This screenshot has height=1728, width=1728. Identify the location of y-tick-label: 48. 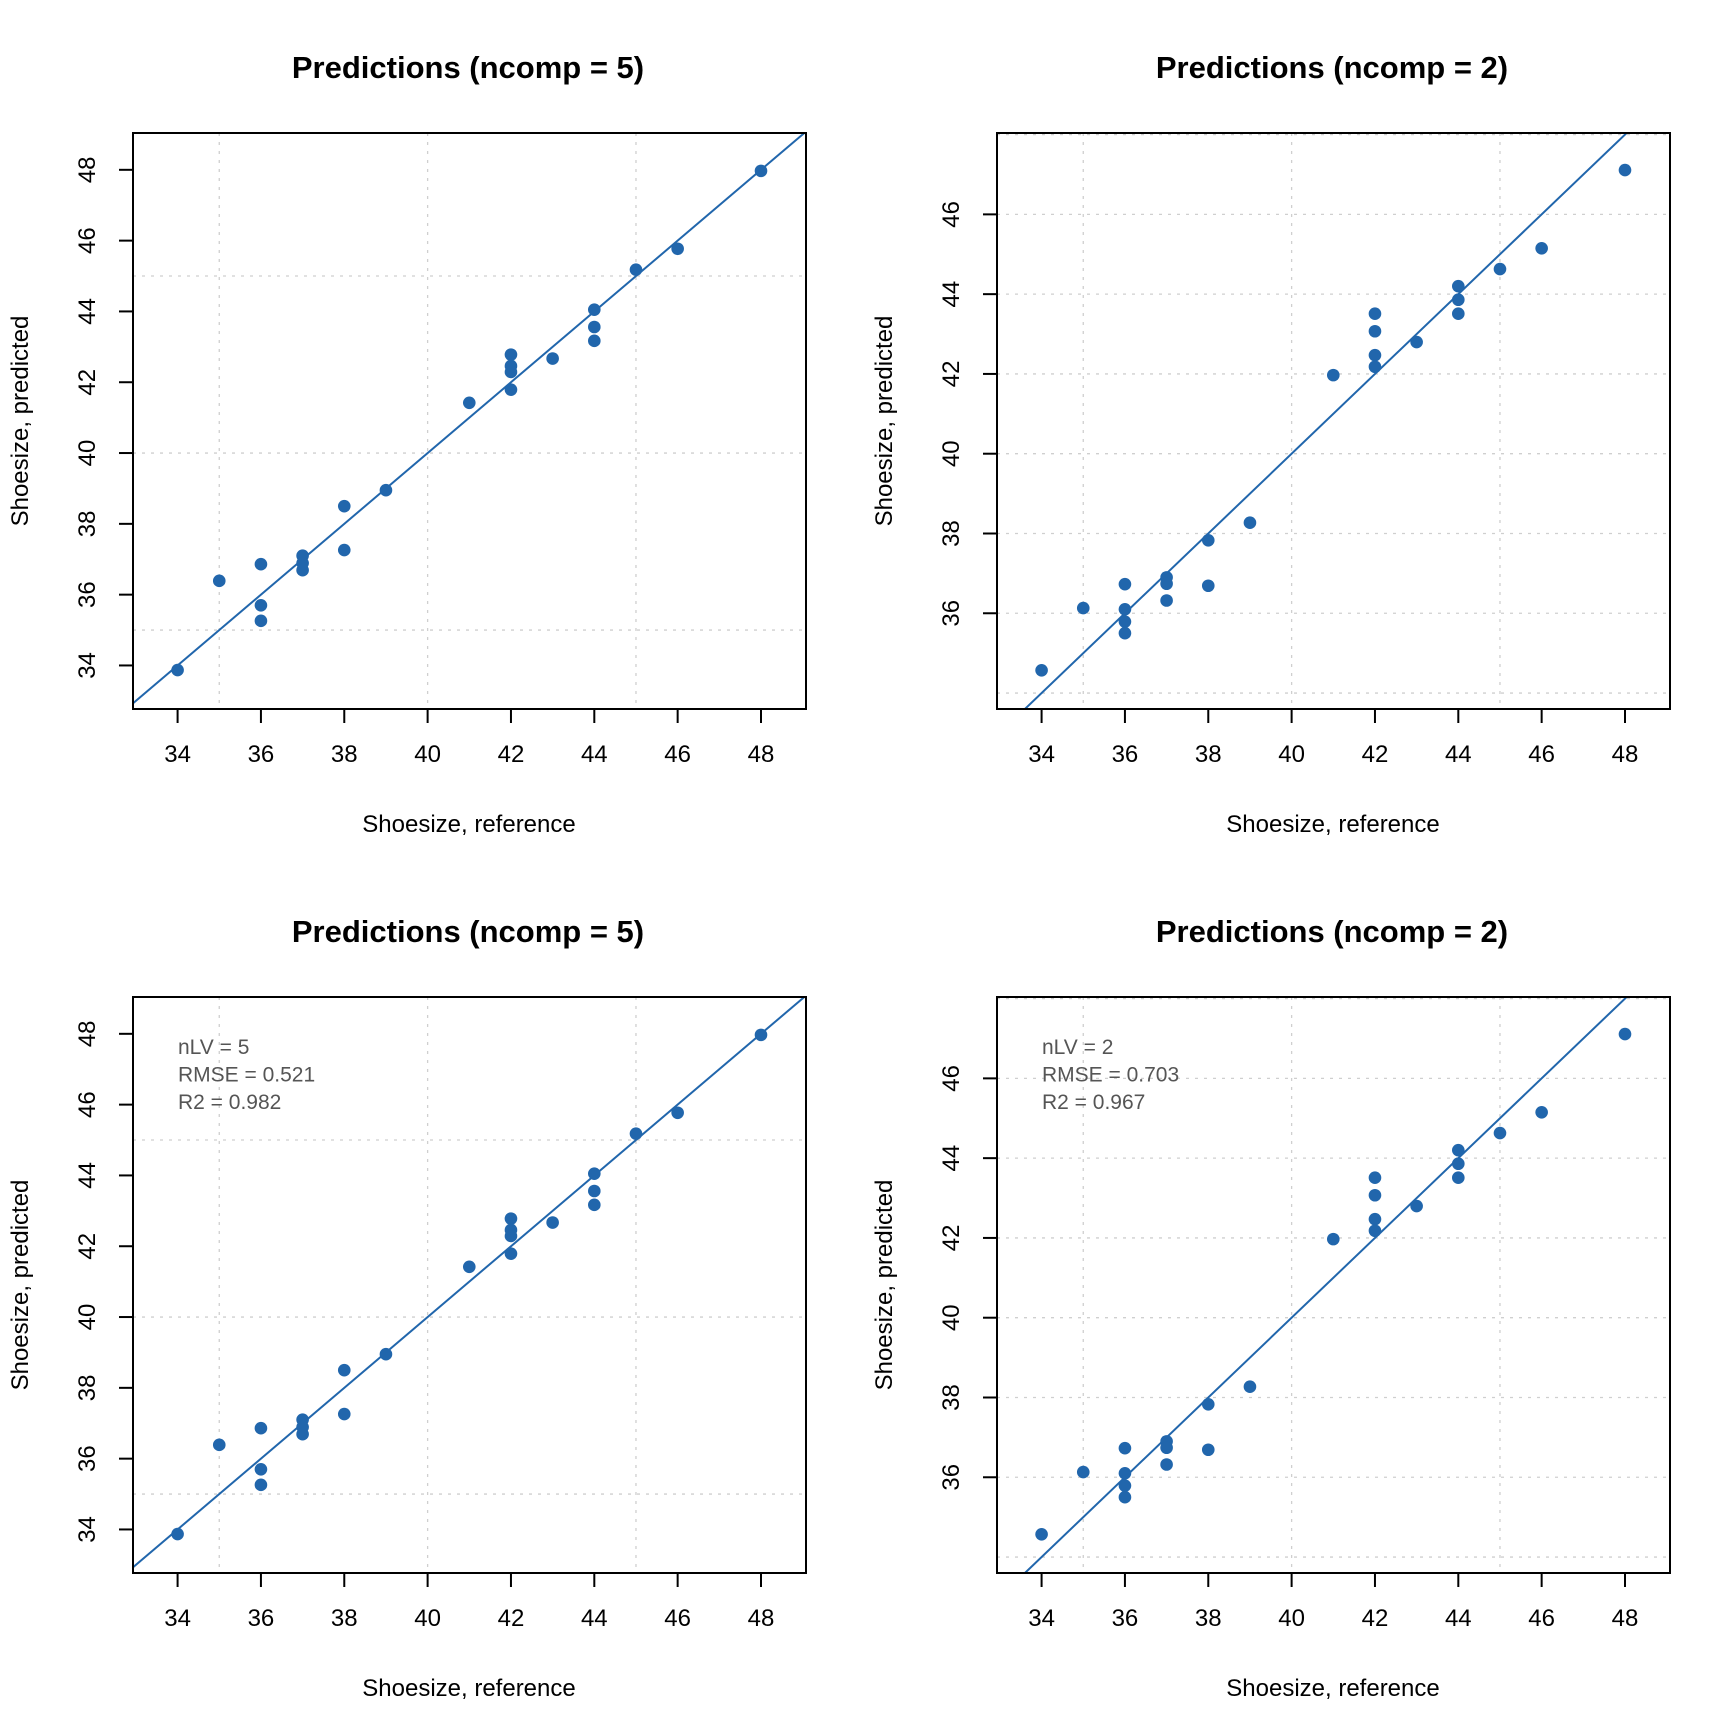
(87, 1033).